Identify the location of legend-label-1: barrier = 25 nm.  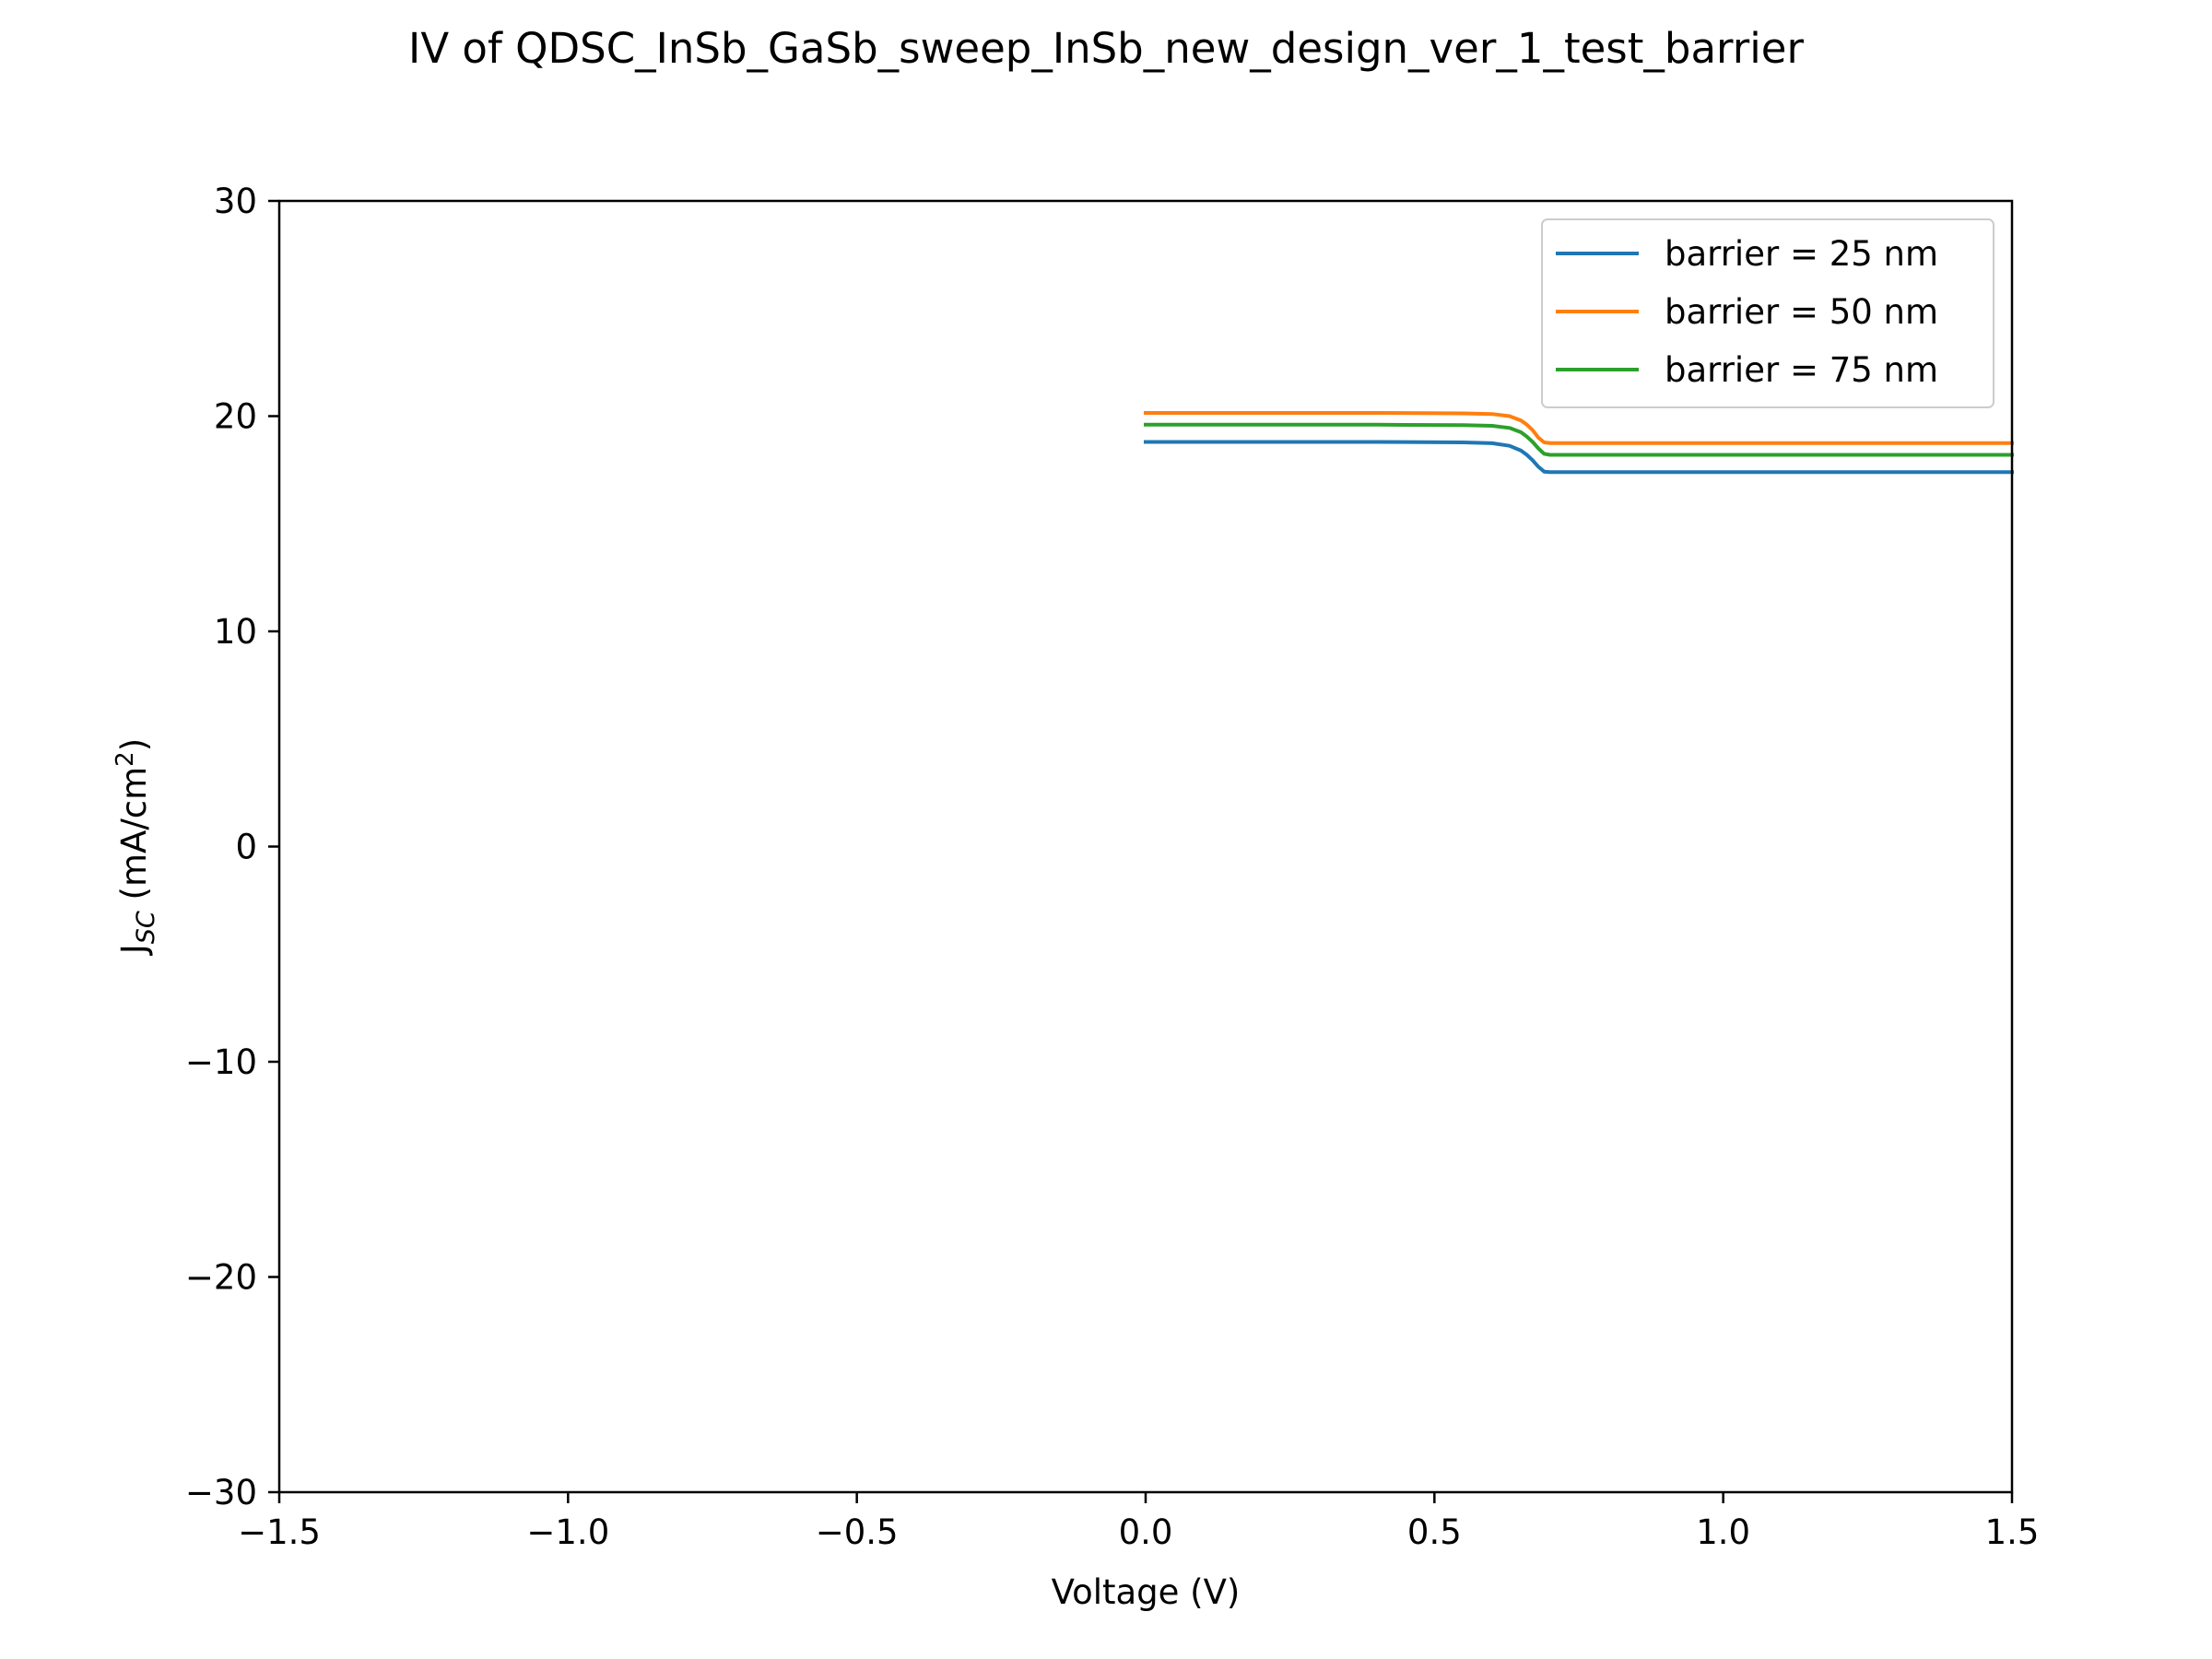
(1801, 254).